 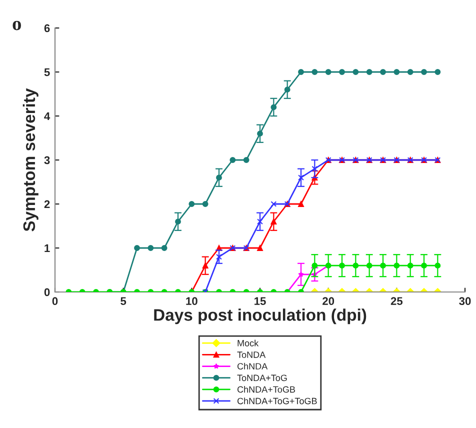 I want to click on legend-label: ChNDA+ToGB, so click(x=266, y=389).